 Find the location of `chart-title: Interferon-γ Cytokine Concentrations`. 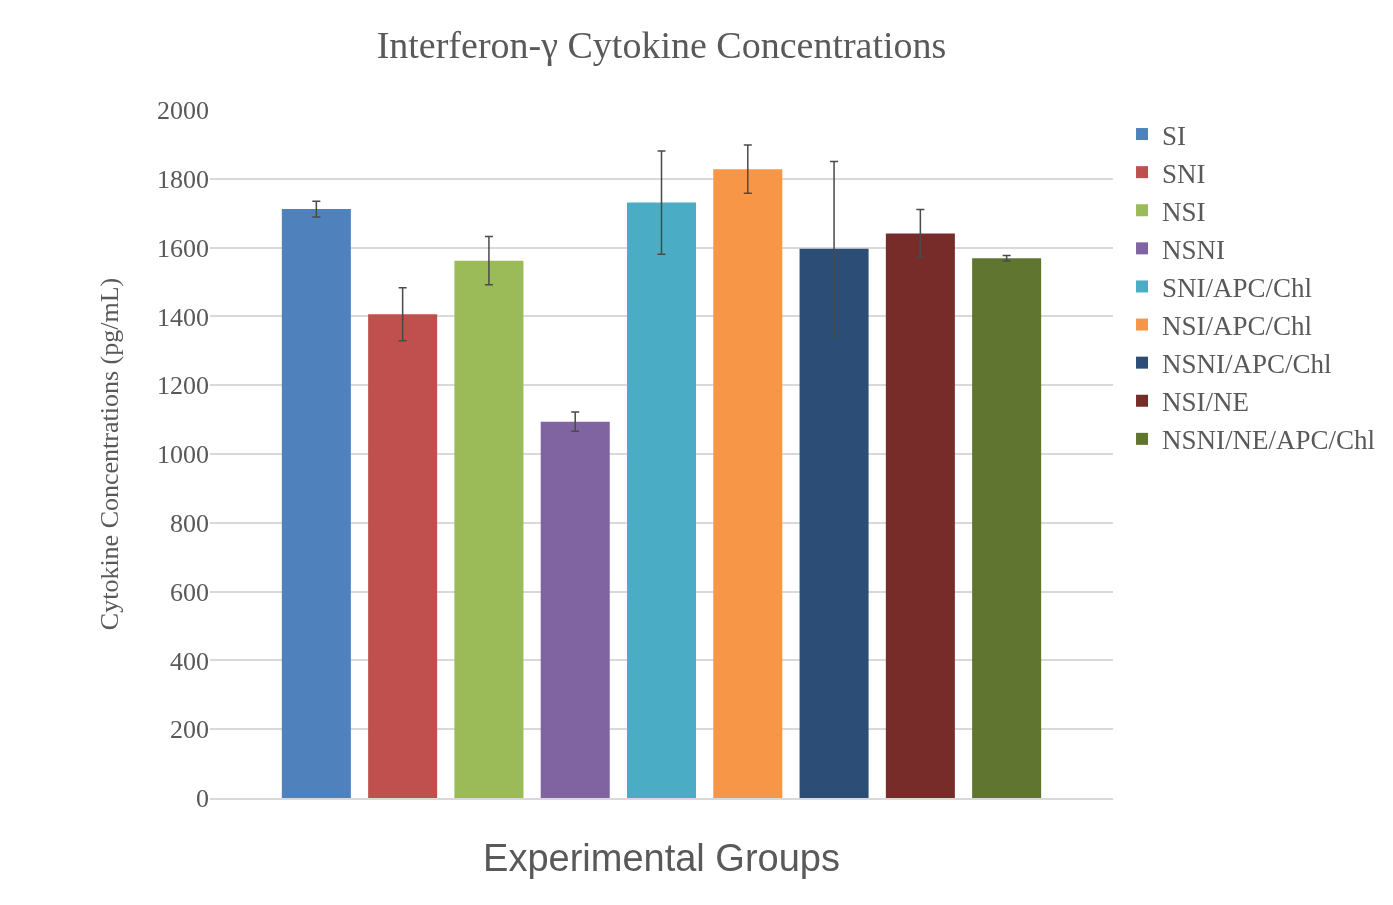

chart-title: Interferon-γ Cytokine Concentrations is located at coordinates (661, 45).